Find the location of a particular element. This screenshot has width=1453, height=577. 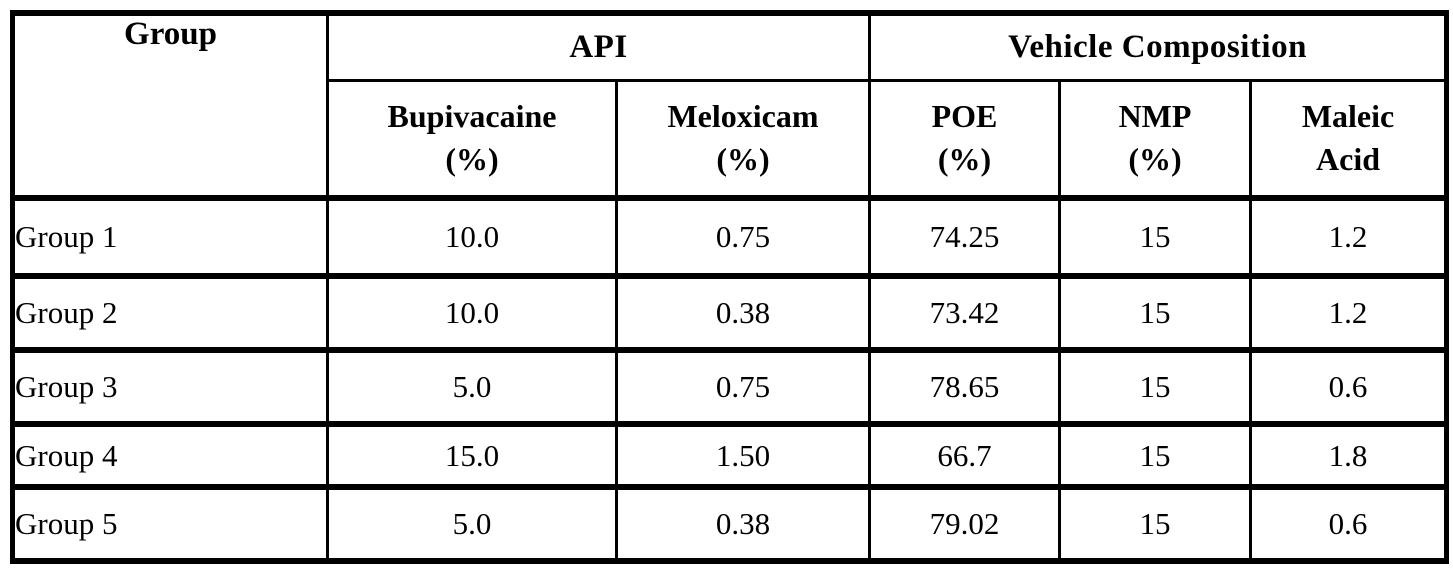

header-vehicle-composition: Vehicle Composition is located at coordinates (1158, 46).